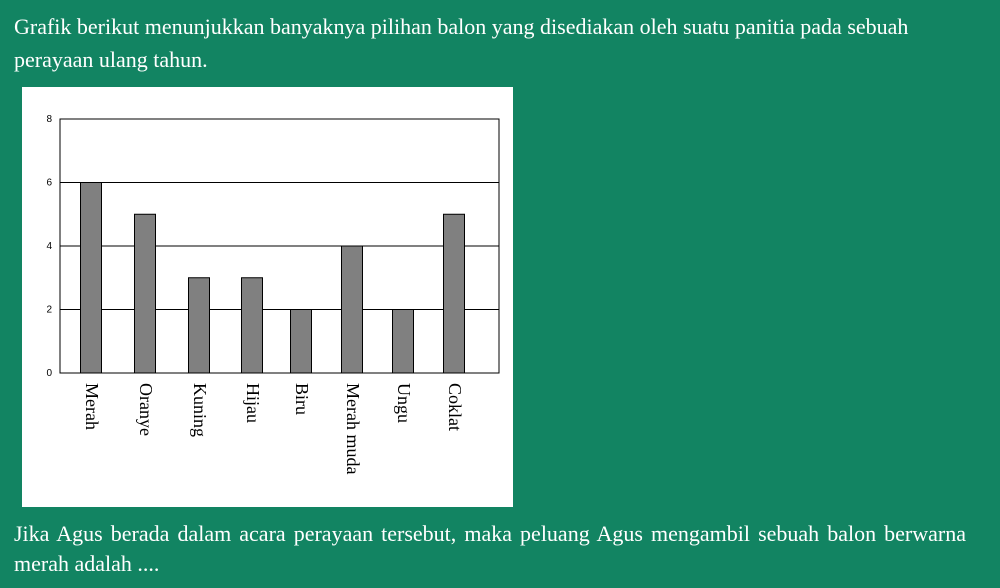 The height and width of the screenshot is (588, 1000). I want to click on x-tick-label: Oranye, so click(146, 409).